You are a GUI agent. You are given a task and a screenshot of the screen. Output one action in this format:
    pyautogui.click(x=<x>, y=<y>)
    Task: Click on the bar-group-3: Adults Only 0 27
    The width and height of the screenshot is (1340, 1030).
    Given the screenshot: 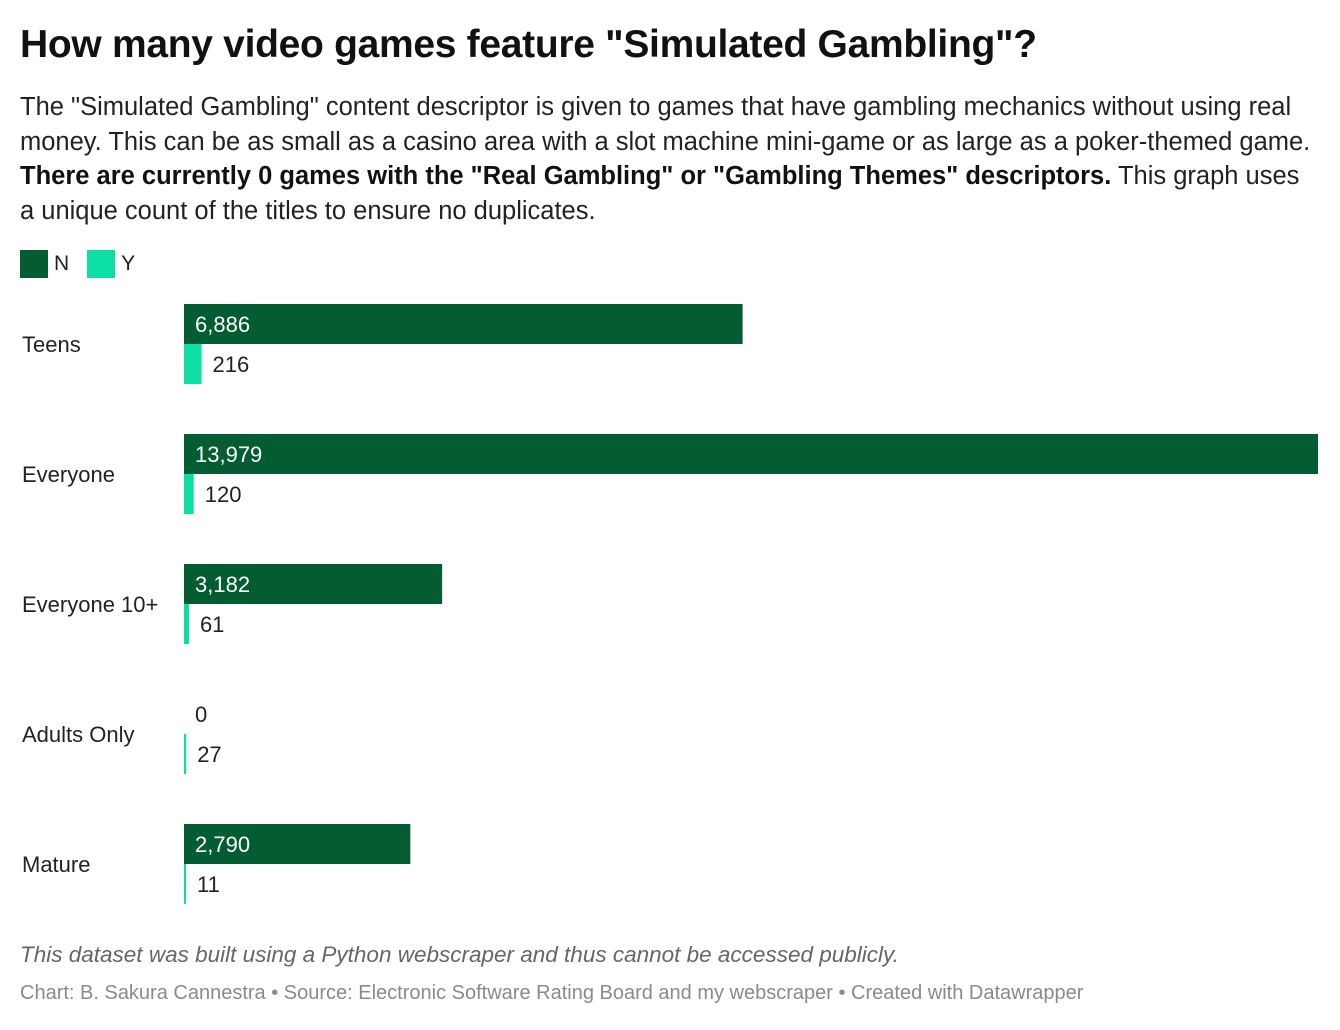 What is the action you would take?
    pyautogui.click(x=122, y=738)
    